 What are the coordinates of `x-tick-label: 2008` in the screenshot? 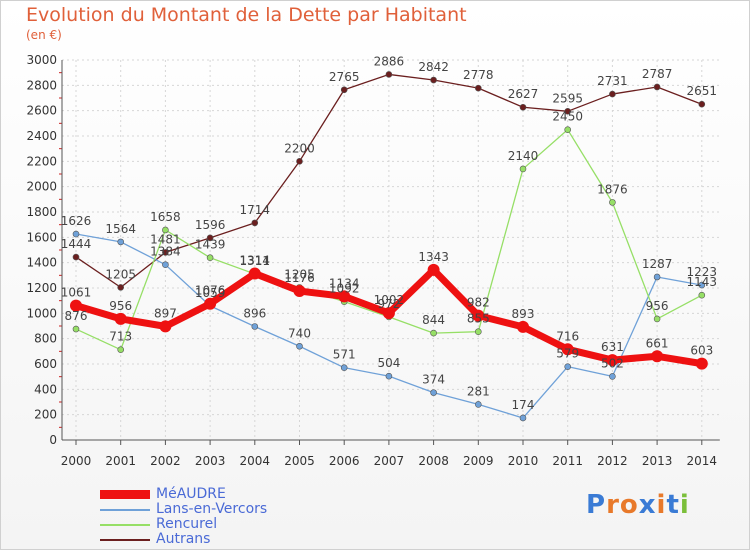 It's located at (433, 461).